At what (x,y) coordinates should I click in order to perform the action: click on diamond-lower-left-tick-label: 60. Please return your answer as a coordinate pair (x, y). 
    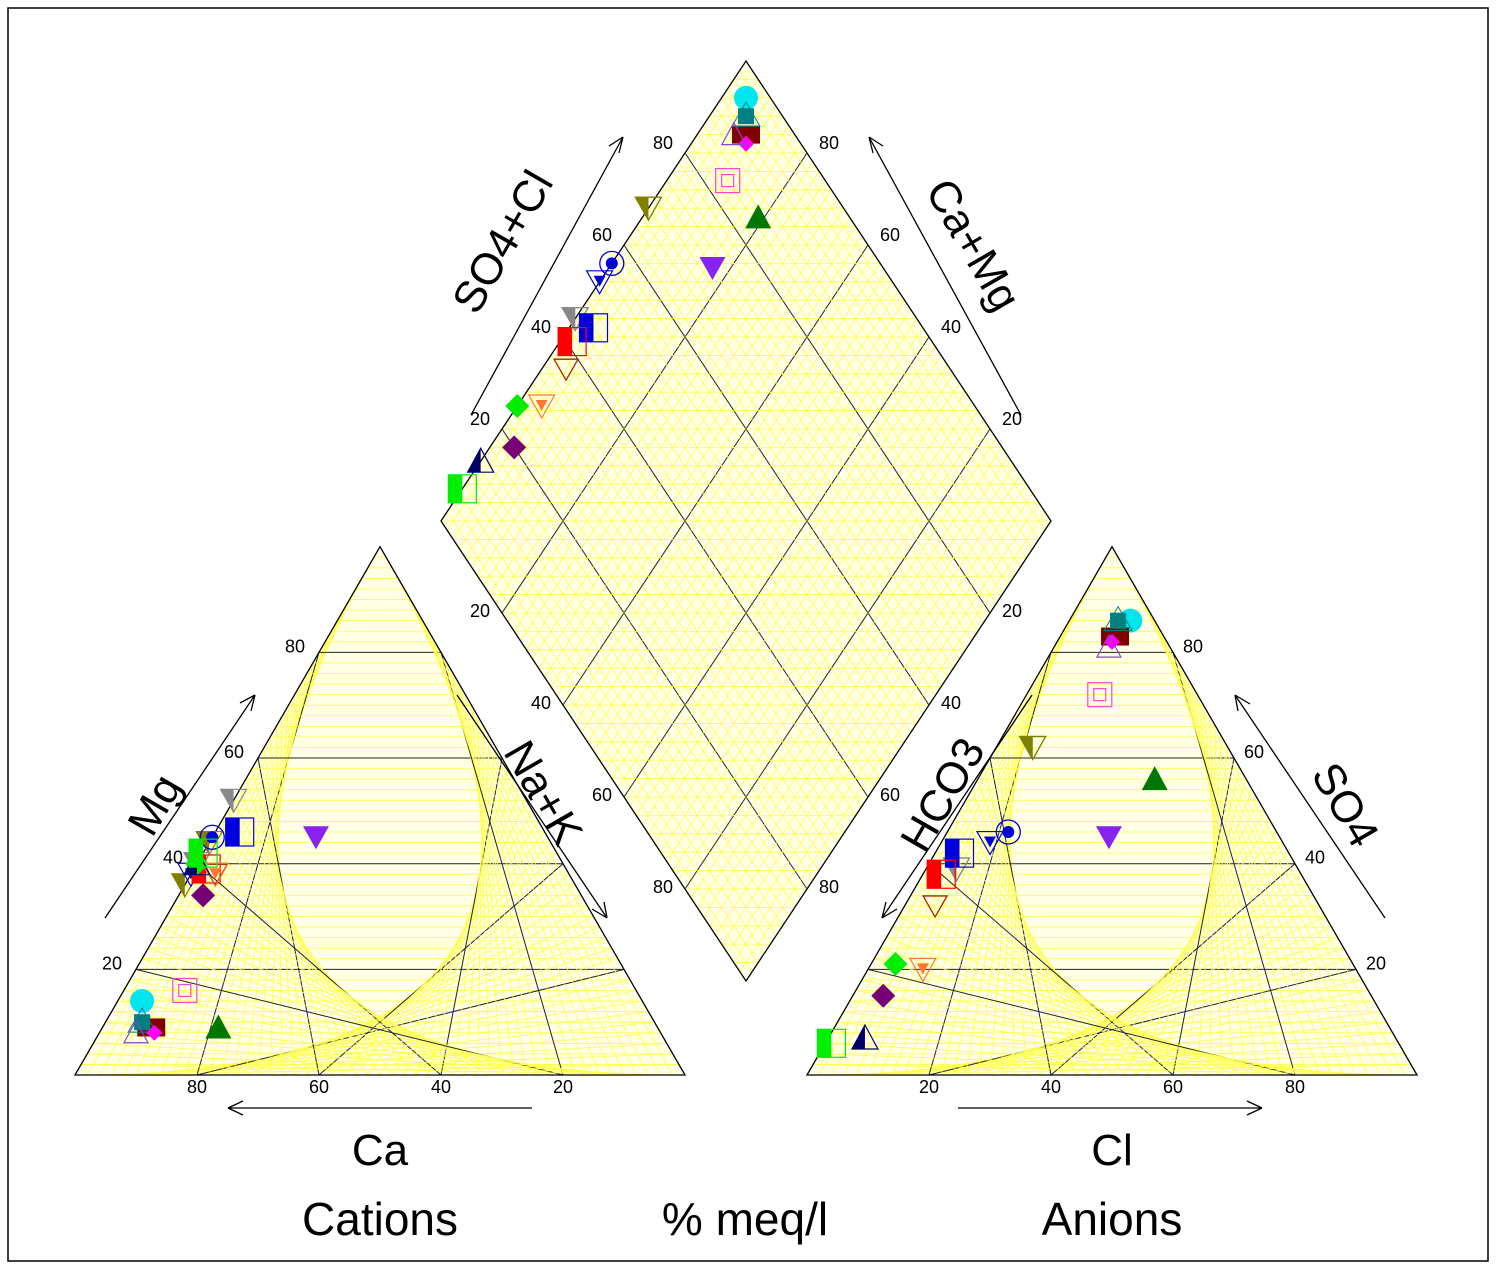
    Looking at the image, I should click on (602, 795).